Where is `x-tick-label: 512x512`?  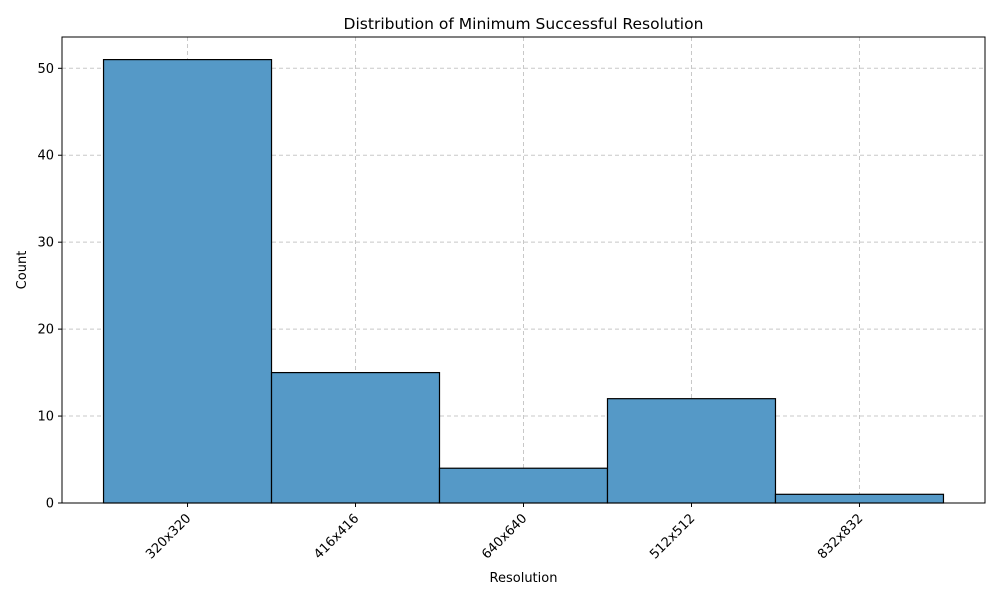 x-tick-label: 512x512 is located at coordinates (672, 536).